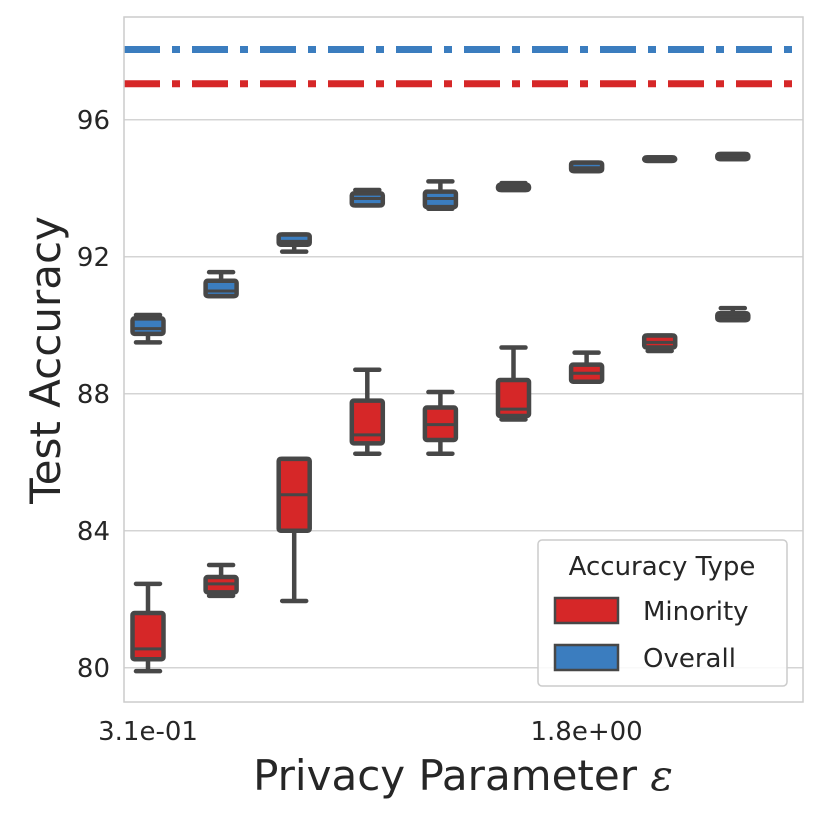 Image resolution: width=822 pixels, height=822 pixels. What do you see at coordinates (93, 532) in the screenshot?
I see `y-tick-label-84: 84` at bounding box center [93, 532].